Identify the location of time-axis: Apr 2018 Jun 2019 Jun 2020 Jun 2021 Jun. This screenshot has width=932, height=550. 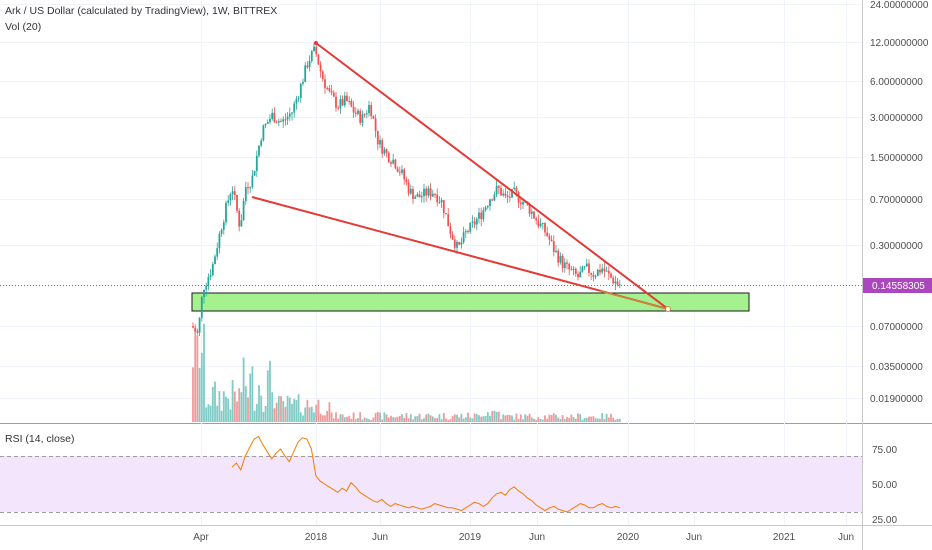
(523, 537).